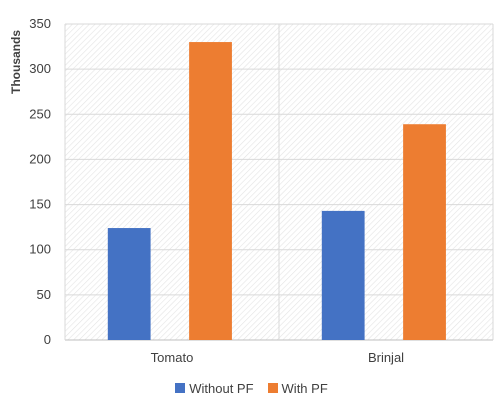 The width and height of the screenshot is (503, 408). Describe the element at coordinates (40, 249) in the screenshot. I see `y-tick-label: 100` at that location.